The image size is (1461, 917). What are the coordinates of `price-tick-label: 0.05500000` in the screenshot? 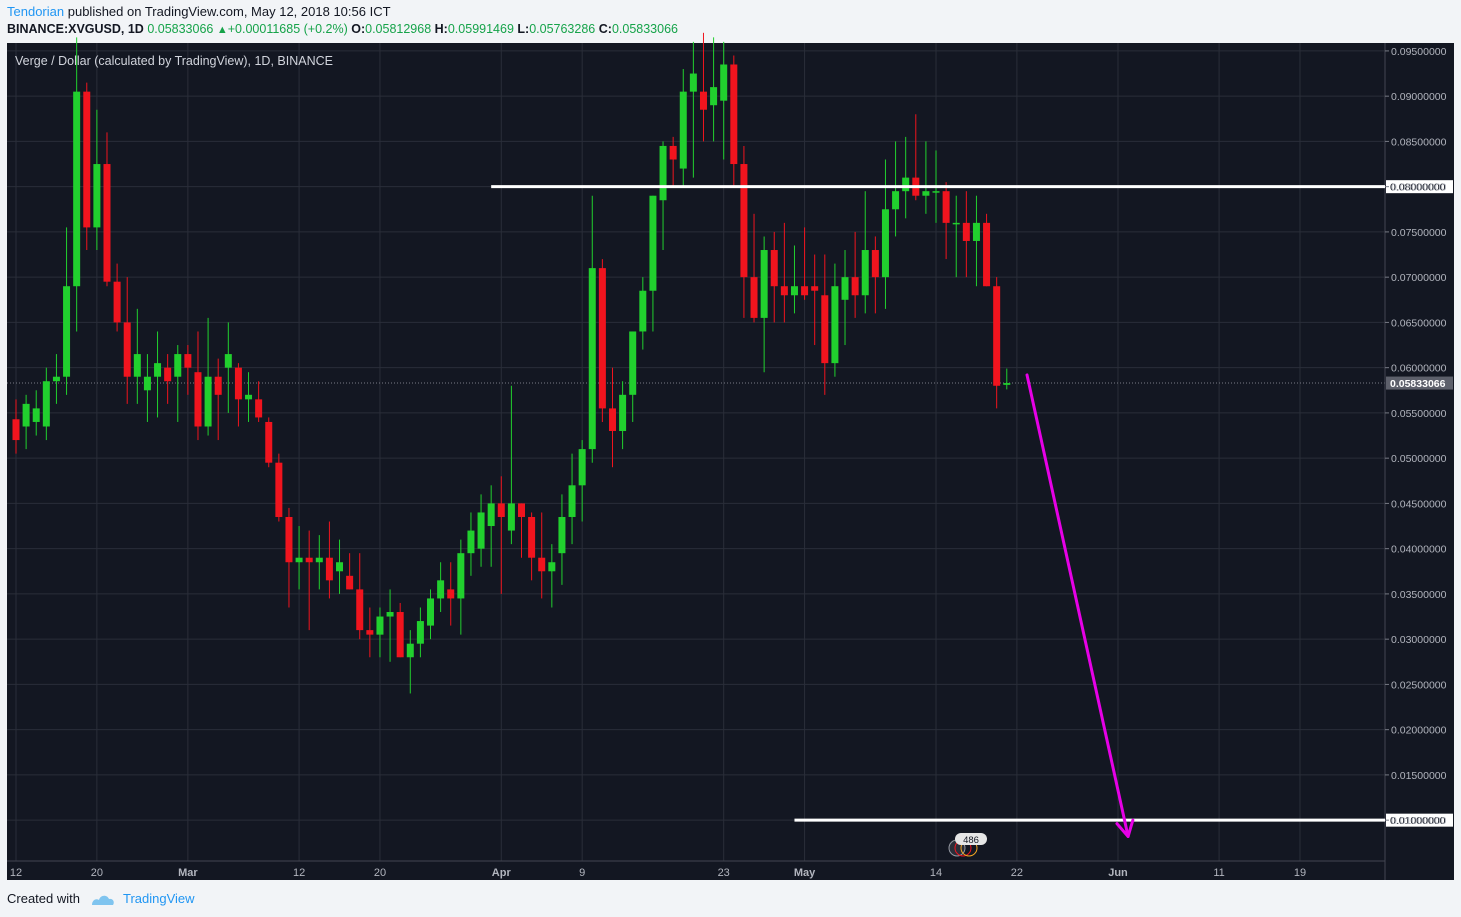 It's located at (1419, 414).